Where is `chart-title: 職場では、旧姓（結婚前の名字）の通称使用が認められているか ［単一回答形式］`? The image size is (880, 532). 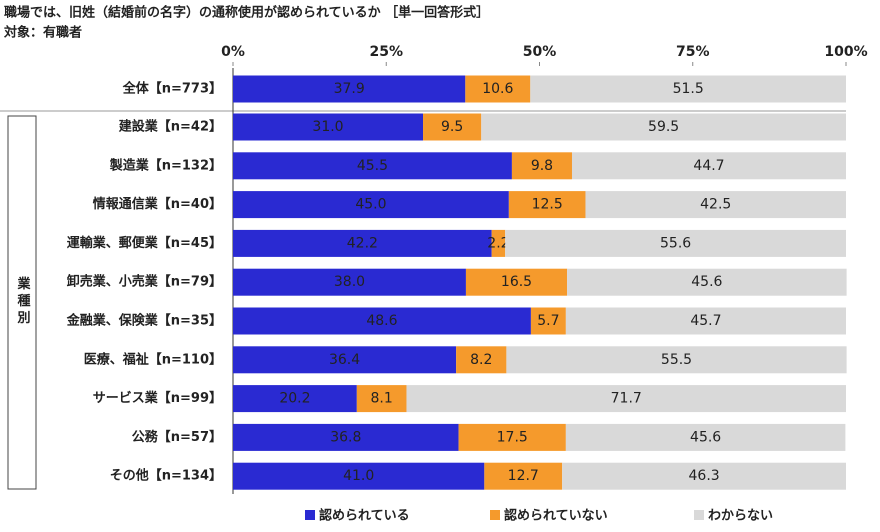 chart-title: 職場では、旧姓（結婚前の名字）の通称使用が認められているか ［単一回答形式］ is located at coordinates (246, 13).